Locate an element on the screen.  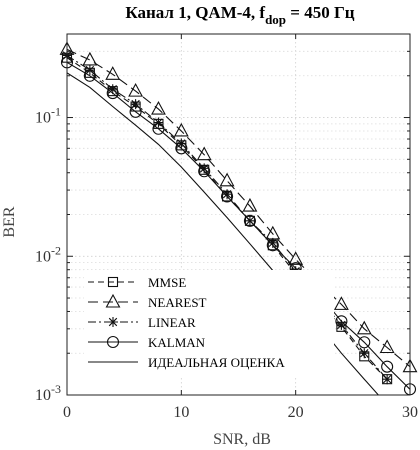
x-axis-label: SNR, dB is located at coordinates (242, 439).